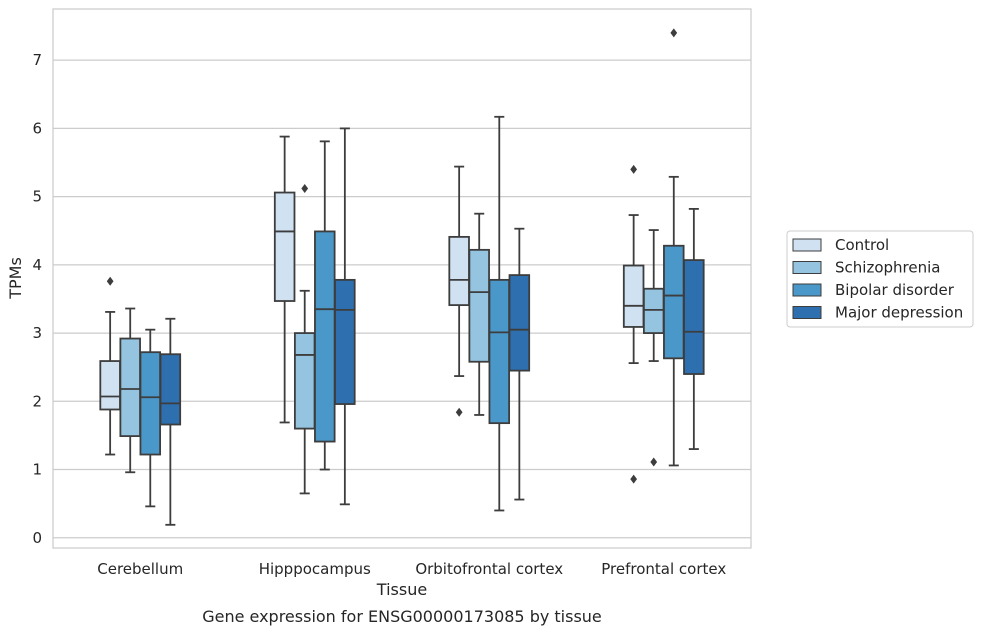 The height and width of the screenshot is (634, 983). I want to click on legend-label-3: Major depression, so click(899, 313).